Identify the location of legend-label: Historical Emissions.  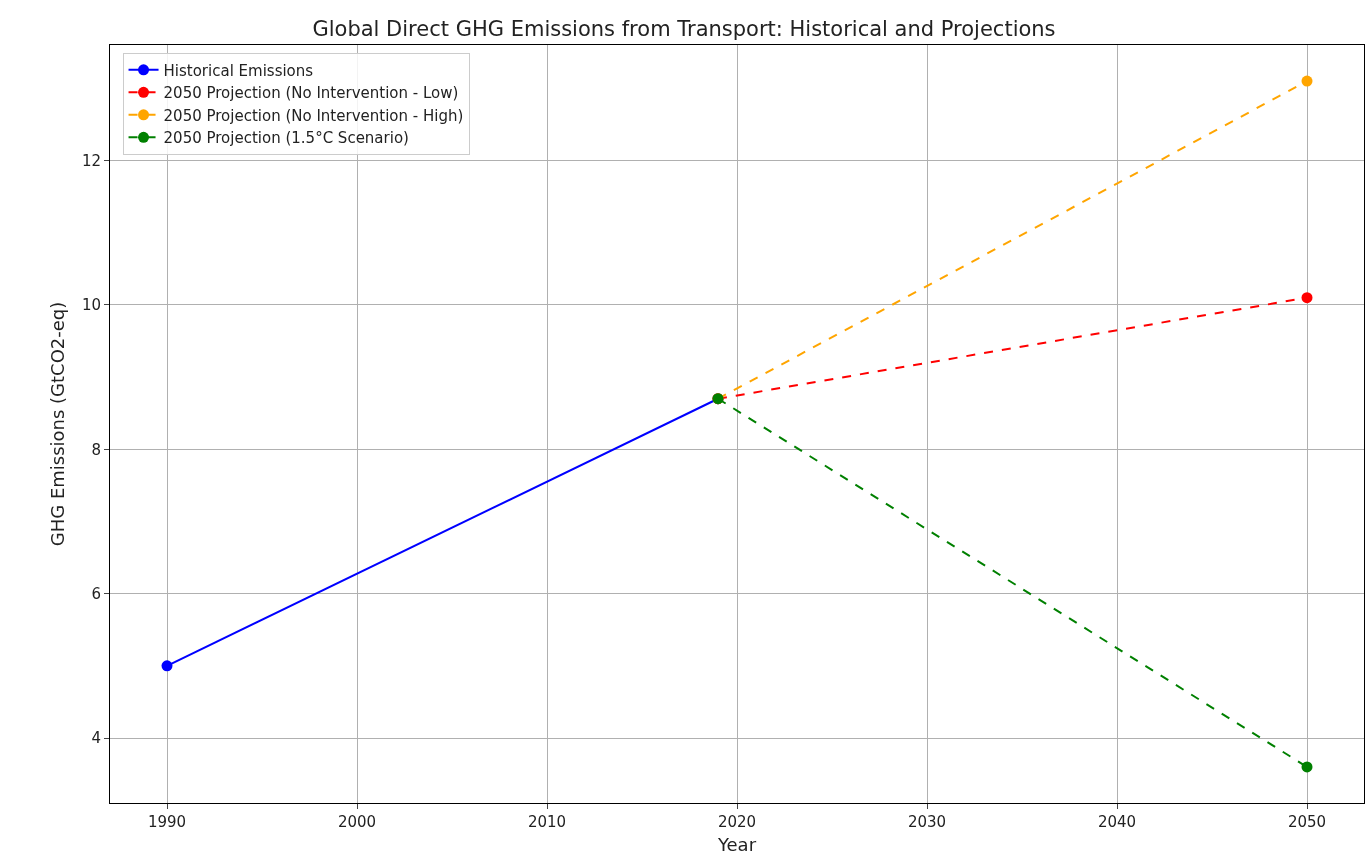
(238, 70).